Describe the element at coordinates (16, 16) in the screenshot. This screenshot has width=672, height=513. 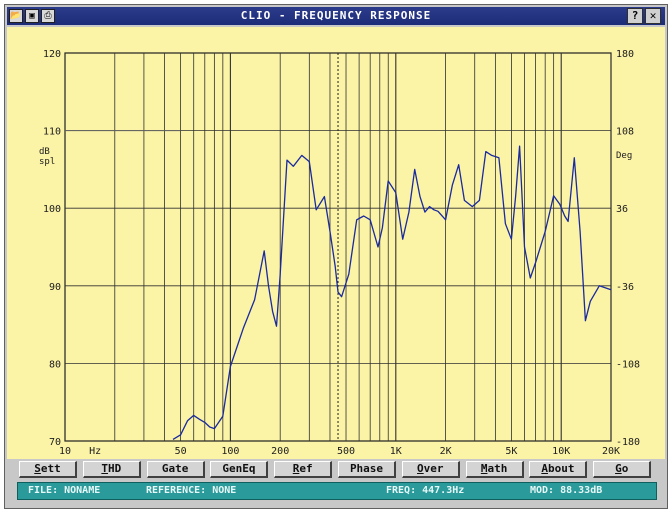
I see `open-folder-icon: 📂` at that location.